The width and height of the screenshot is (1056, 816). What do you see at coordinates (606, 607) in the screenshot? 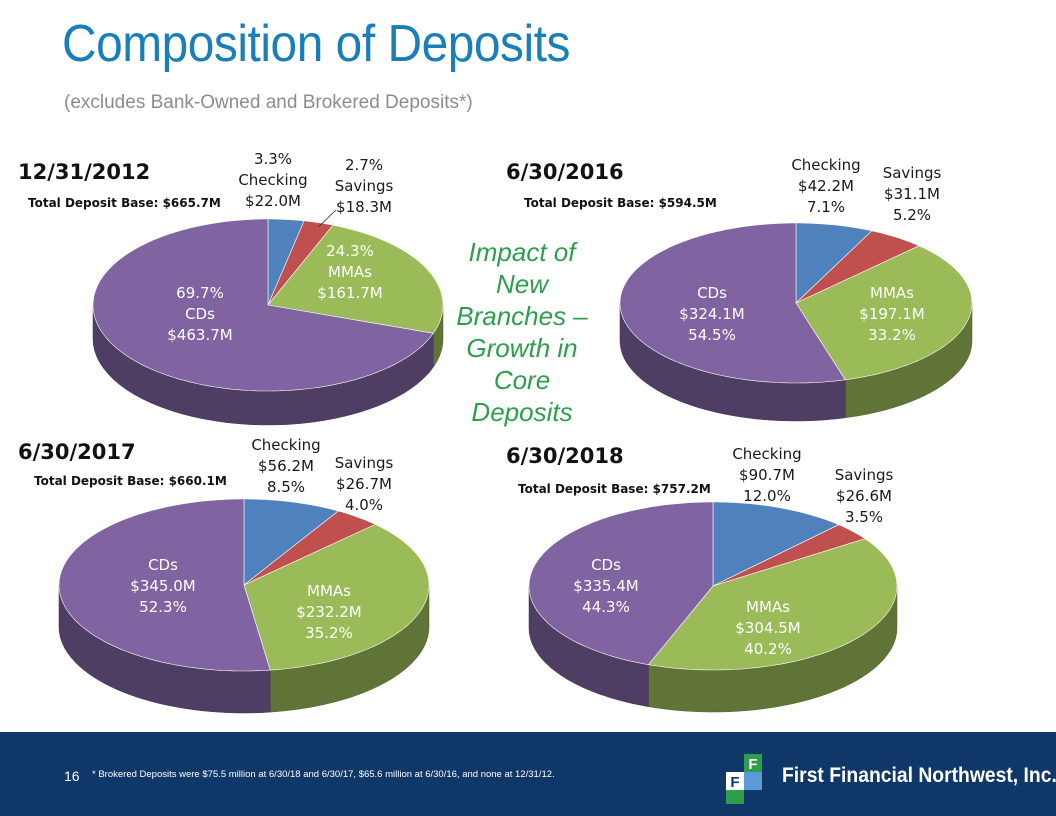
I see `slice-label-line: 44.3%` at bounding box center [606, 607].